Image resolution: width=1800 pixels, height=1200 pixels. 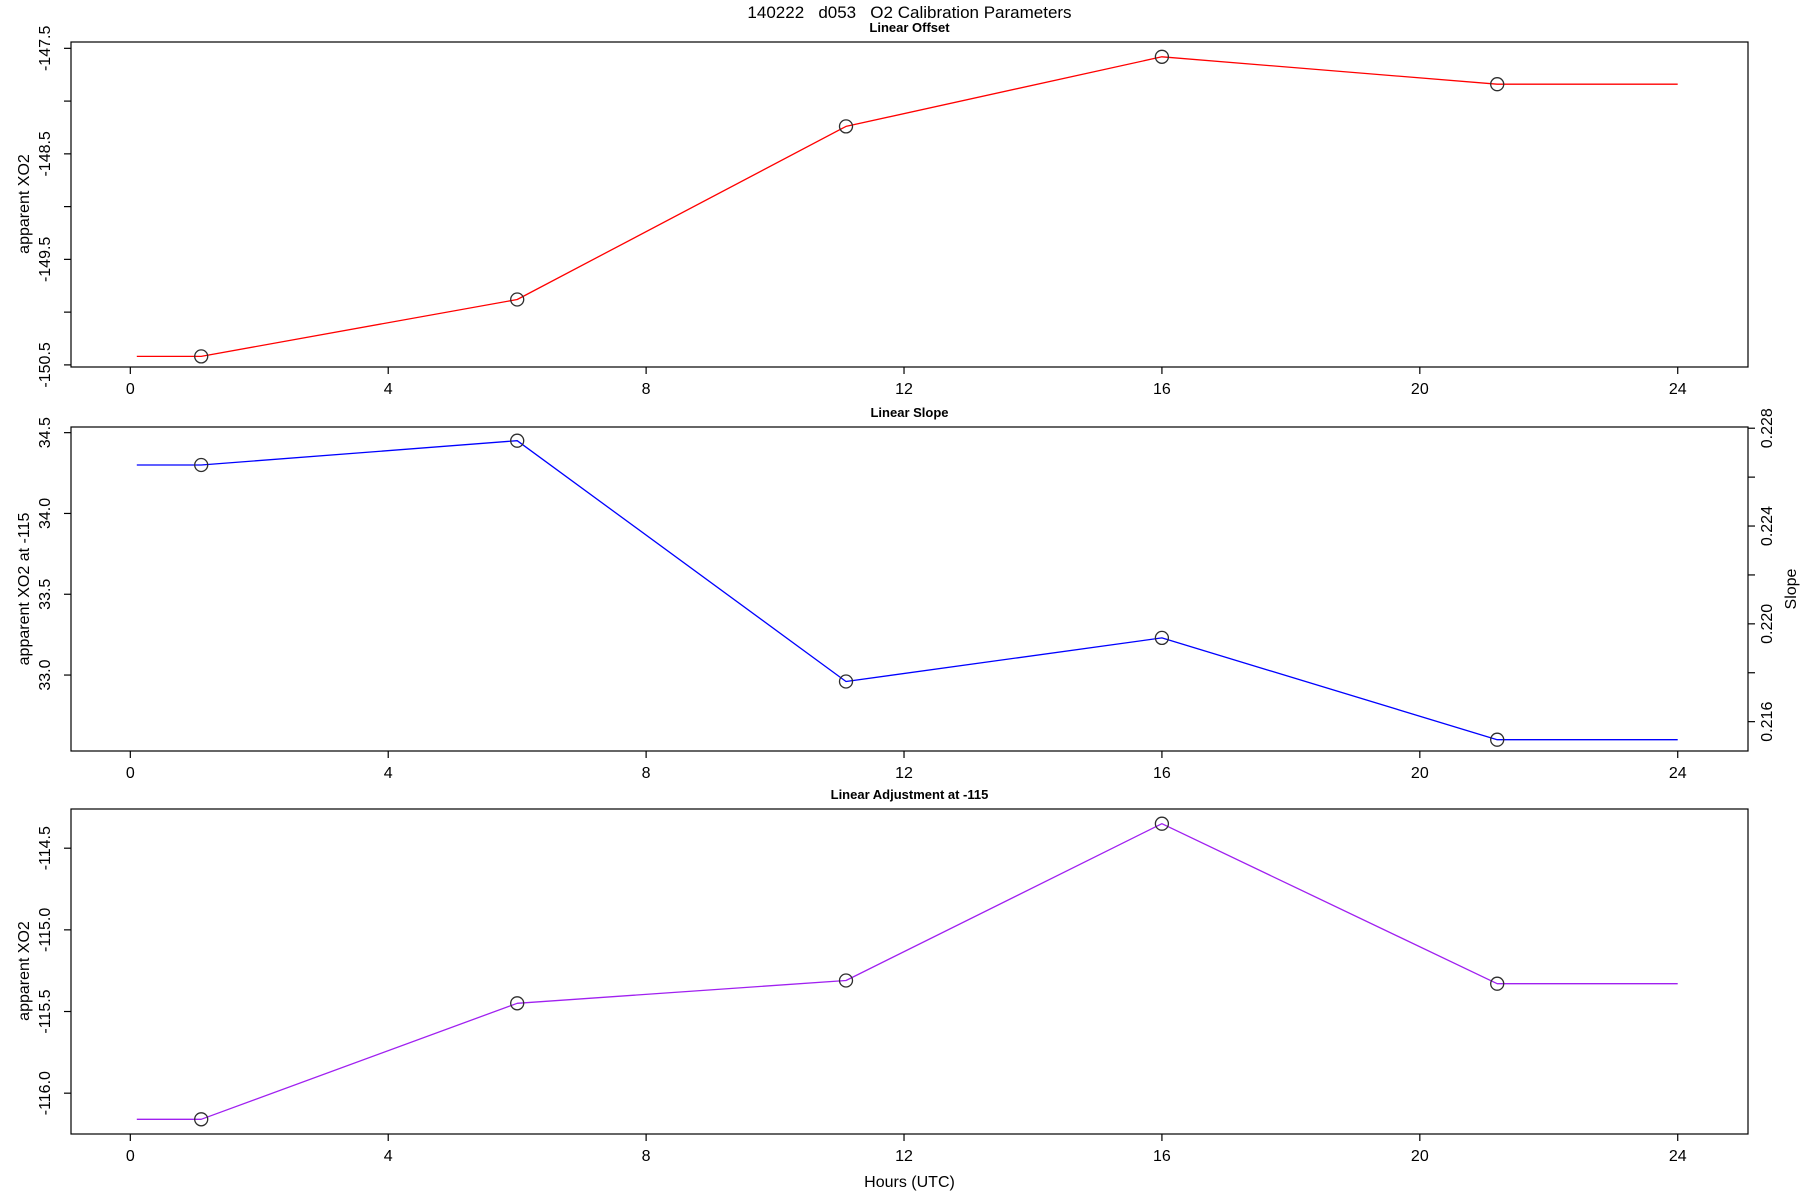 I want to click on panel2-xtick-label: 16, so click(x=1162, y=773).